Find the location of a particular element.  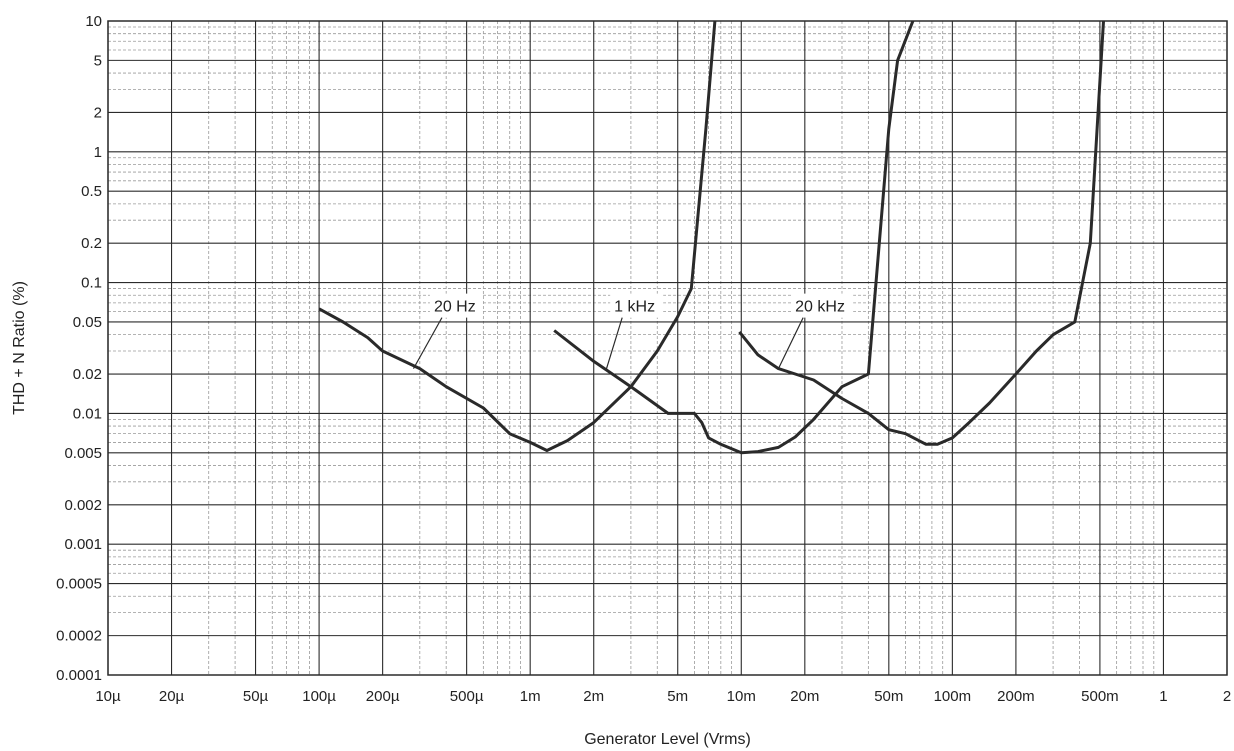

x-tick-label: 10m is located at coordinates (741, 696).